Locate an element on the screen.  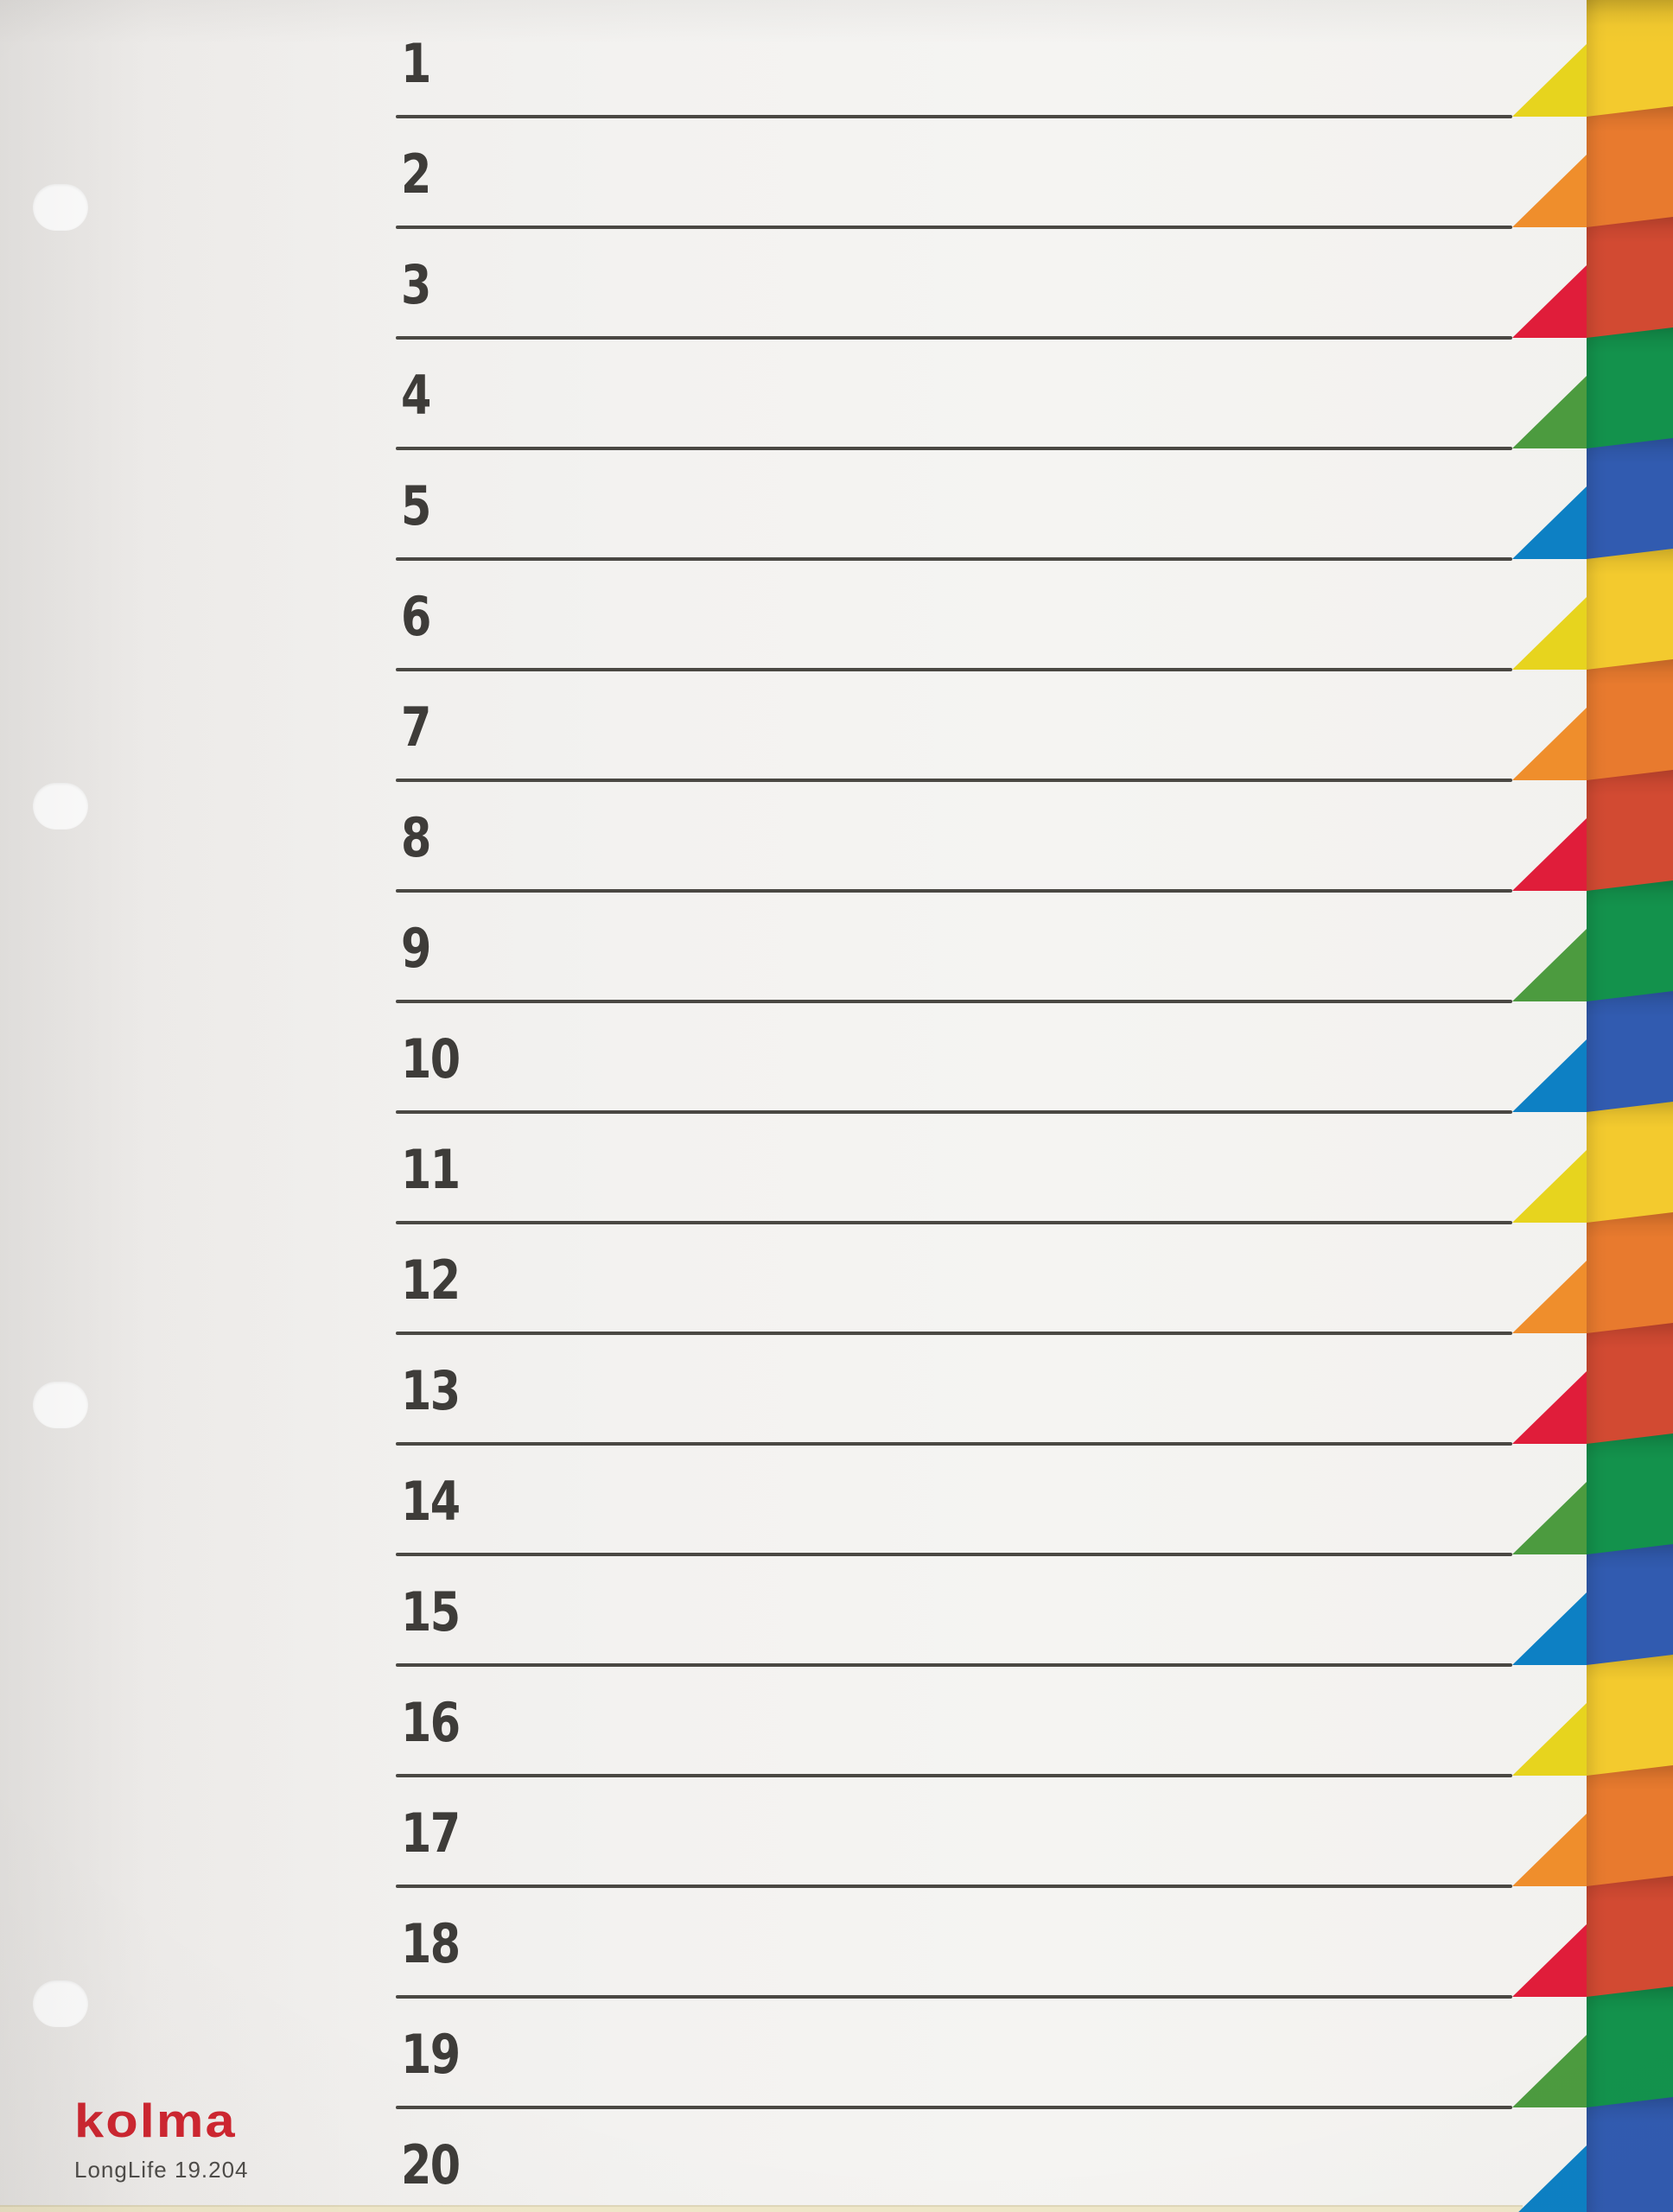
branding-block: kolma LongLife 19.204 is located at coordinates (161, 2139).